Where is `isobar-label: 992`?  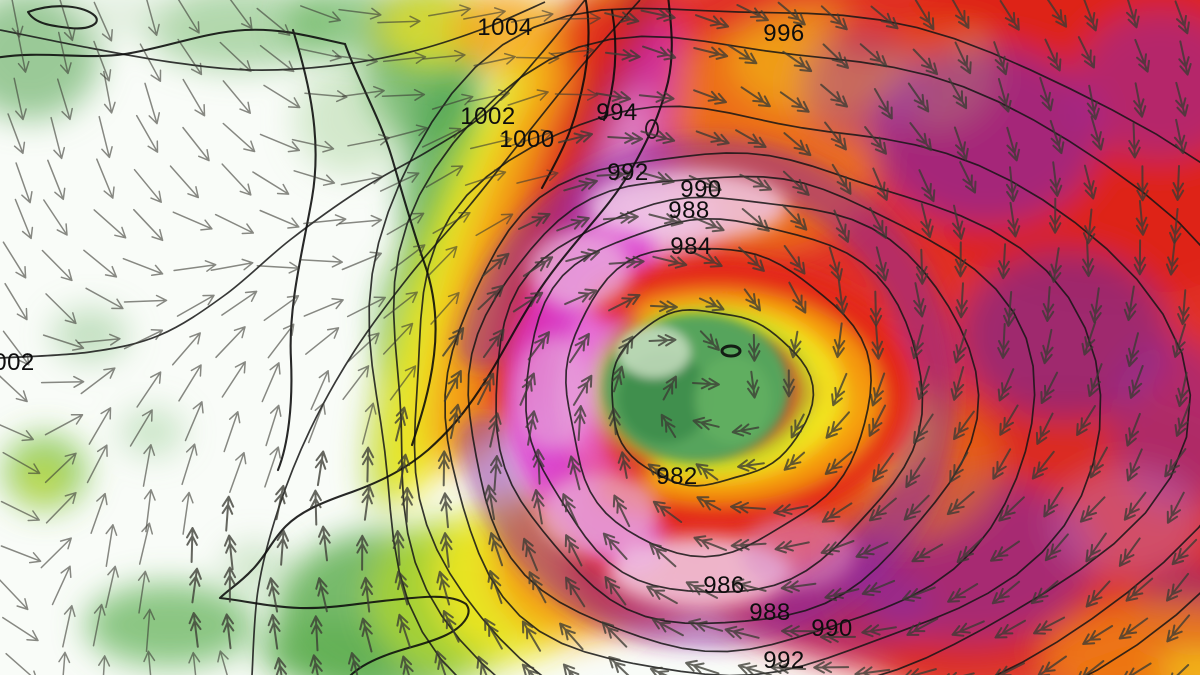
isobar-label: 992 is located at coordinates (784, 660).